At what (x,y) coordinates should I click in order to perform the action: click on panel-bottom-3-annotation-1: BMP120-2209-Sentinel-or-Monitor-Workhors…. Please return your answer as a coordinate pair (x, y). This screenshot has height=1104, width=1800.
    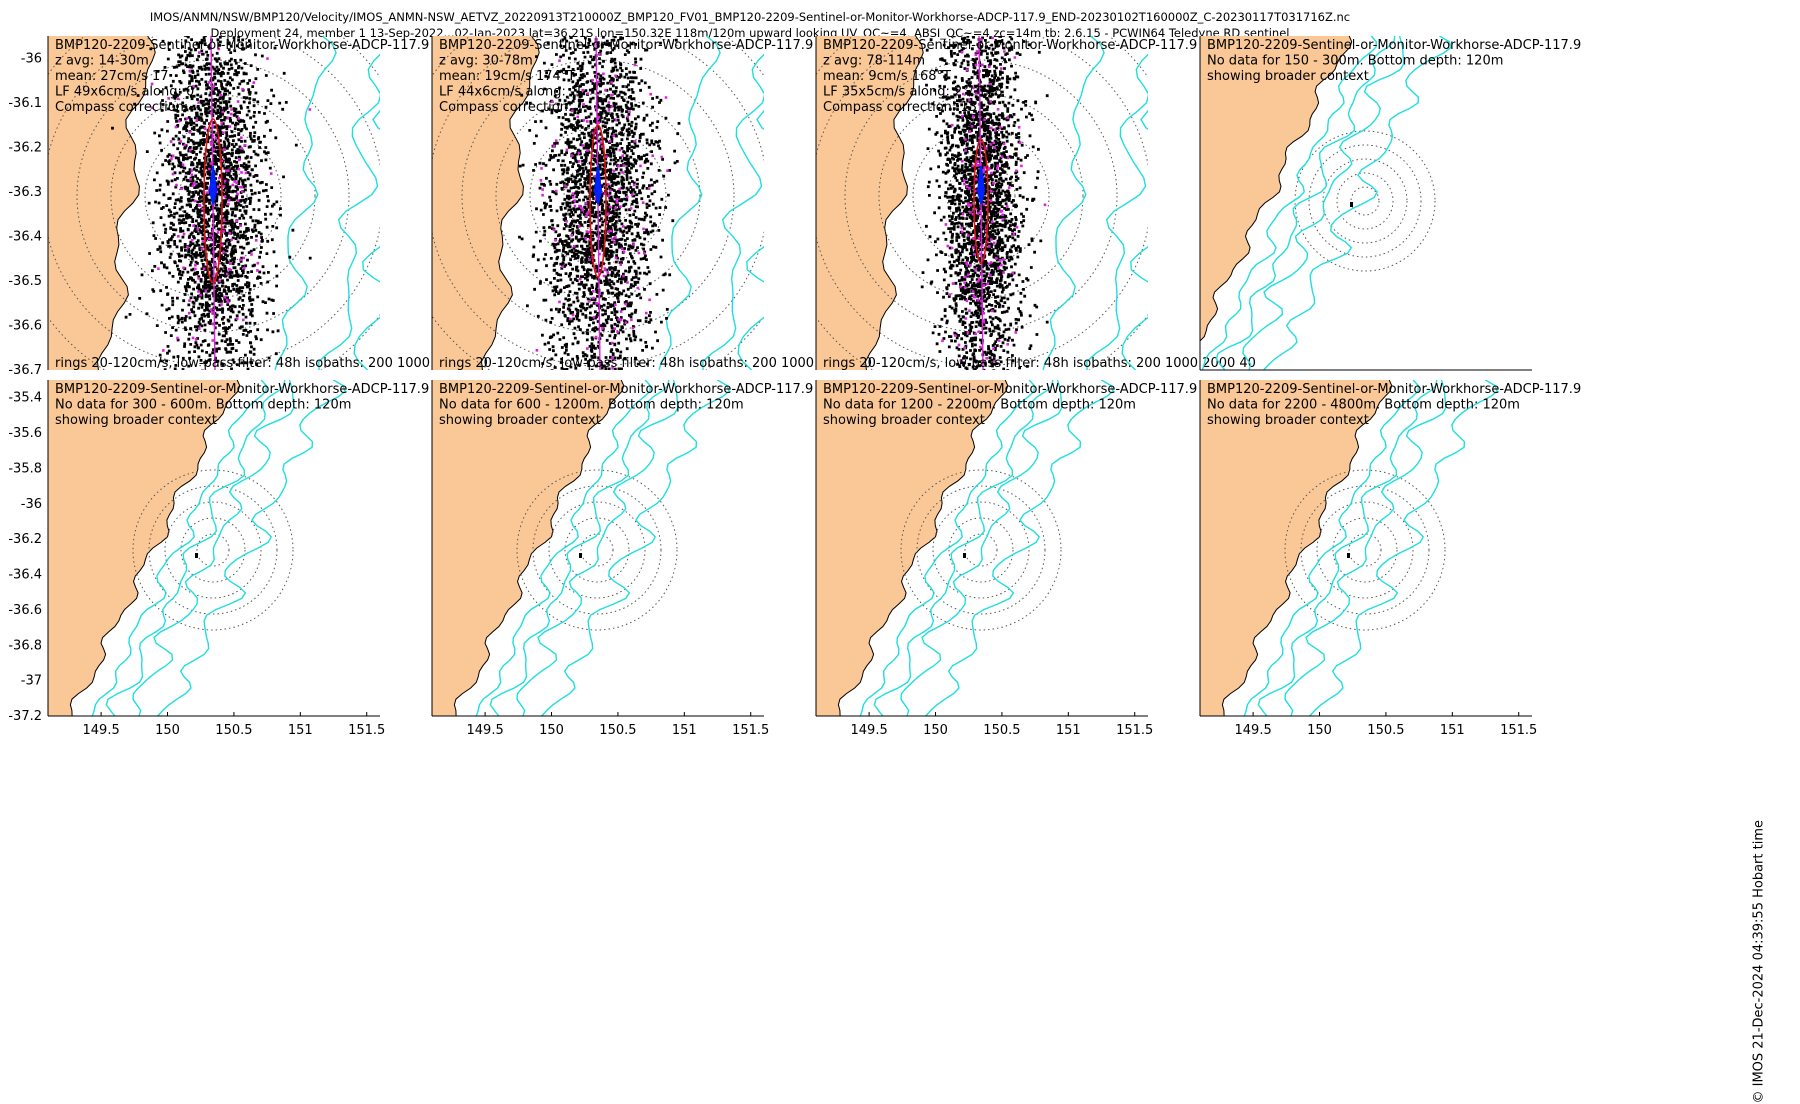
    Looking at the image, I should click on (1010, 389).